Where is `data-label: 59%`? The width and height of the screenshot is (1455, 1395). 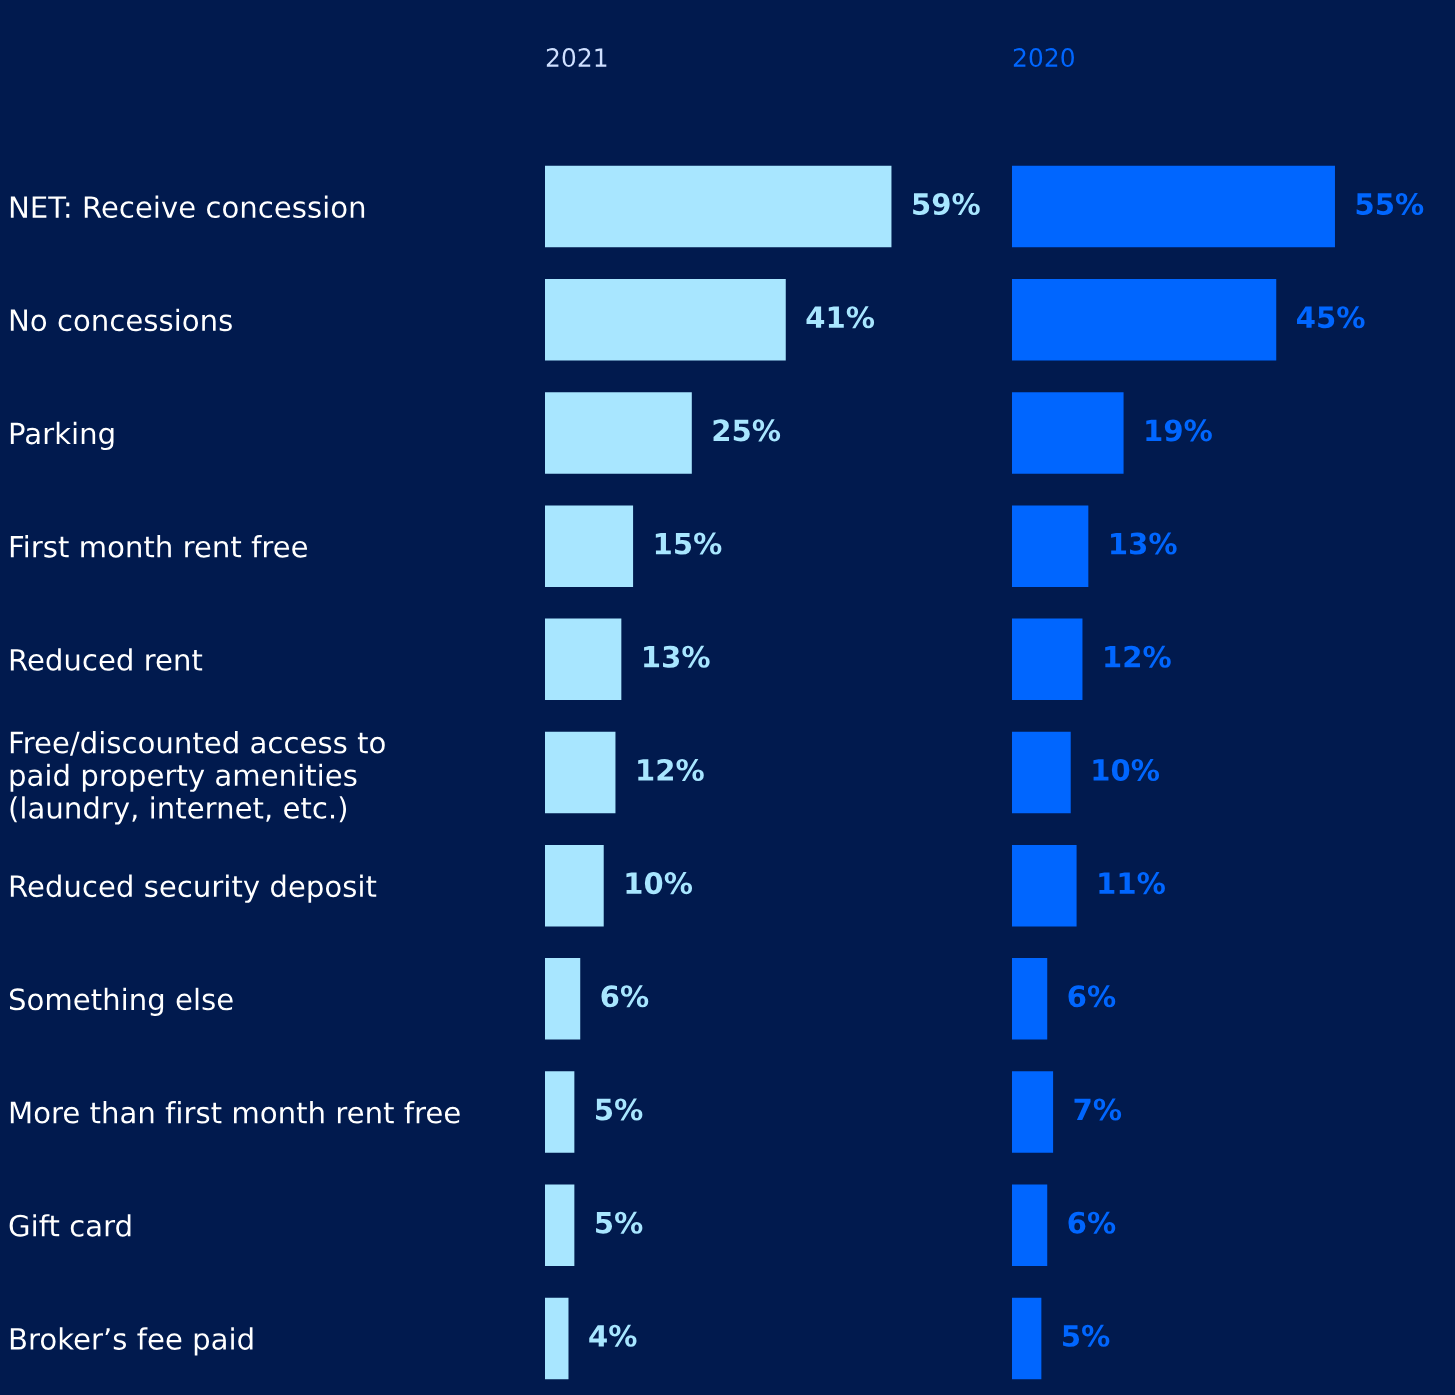
data-label: 59% is located at coordinates (946, 204).